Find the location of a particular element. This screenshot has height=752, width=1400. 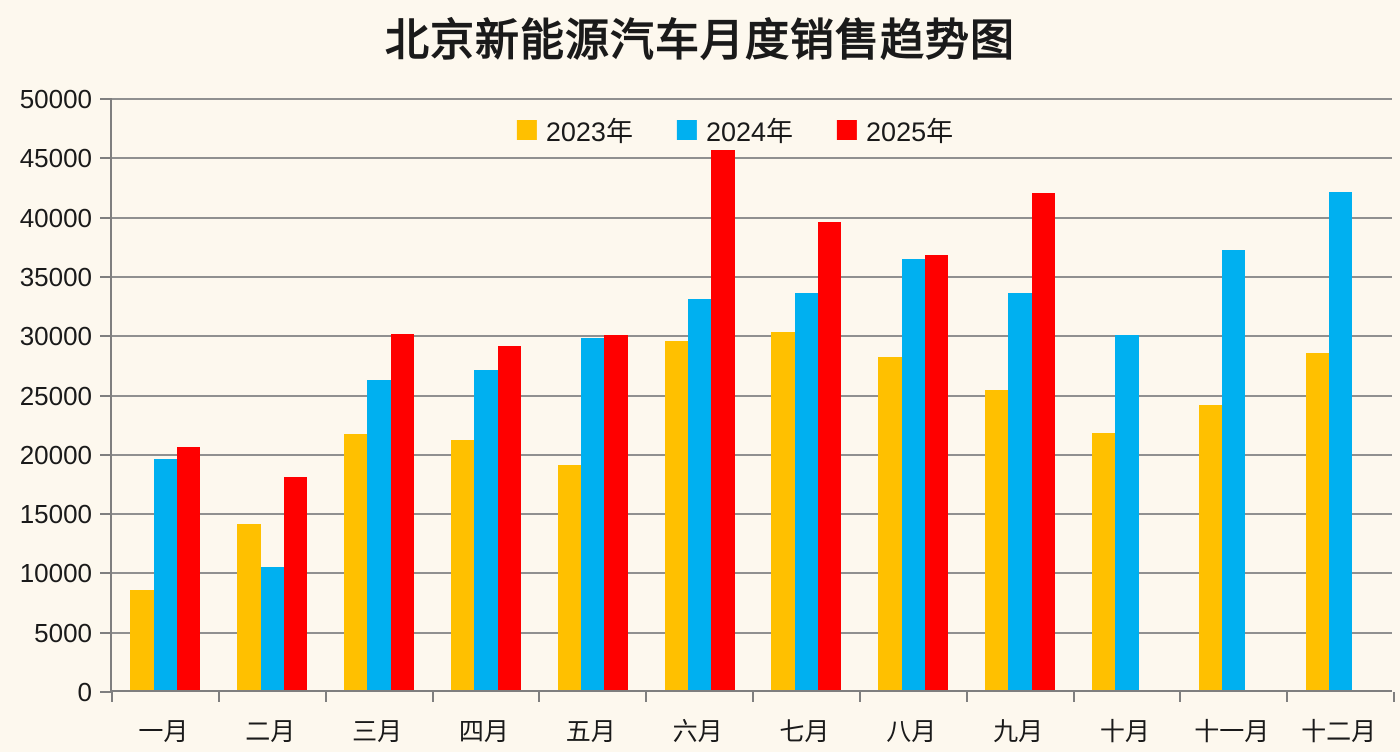

chart-title: 北京新能源汽车月度销售趋势图 is located at coordinates (700, 40).